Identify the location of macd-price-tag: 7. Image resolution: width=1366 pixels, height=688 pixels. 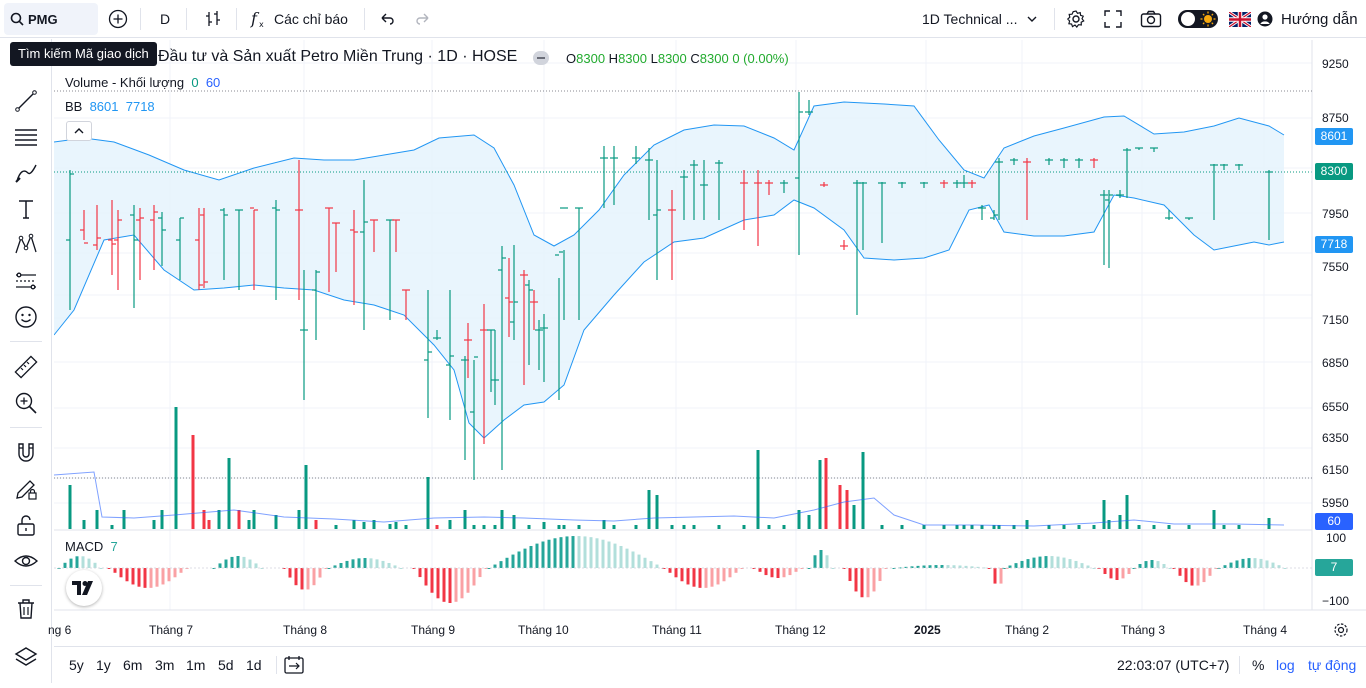
(1334, 567).